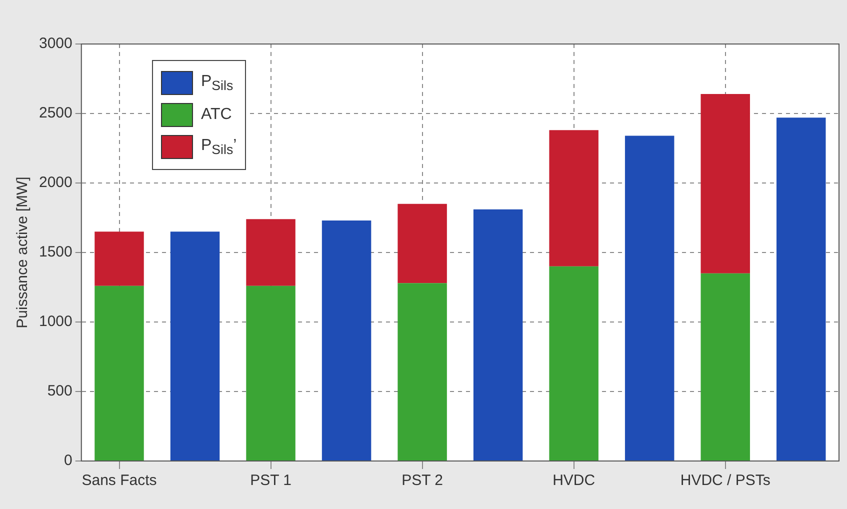  I want to click on y-tick-label: 2500, so click(55, 113).